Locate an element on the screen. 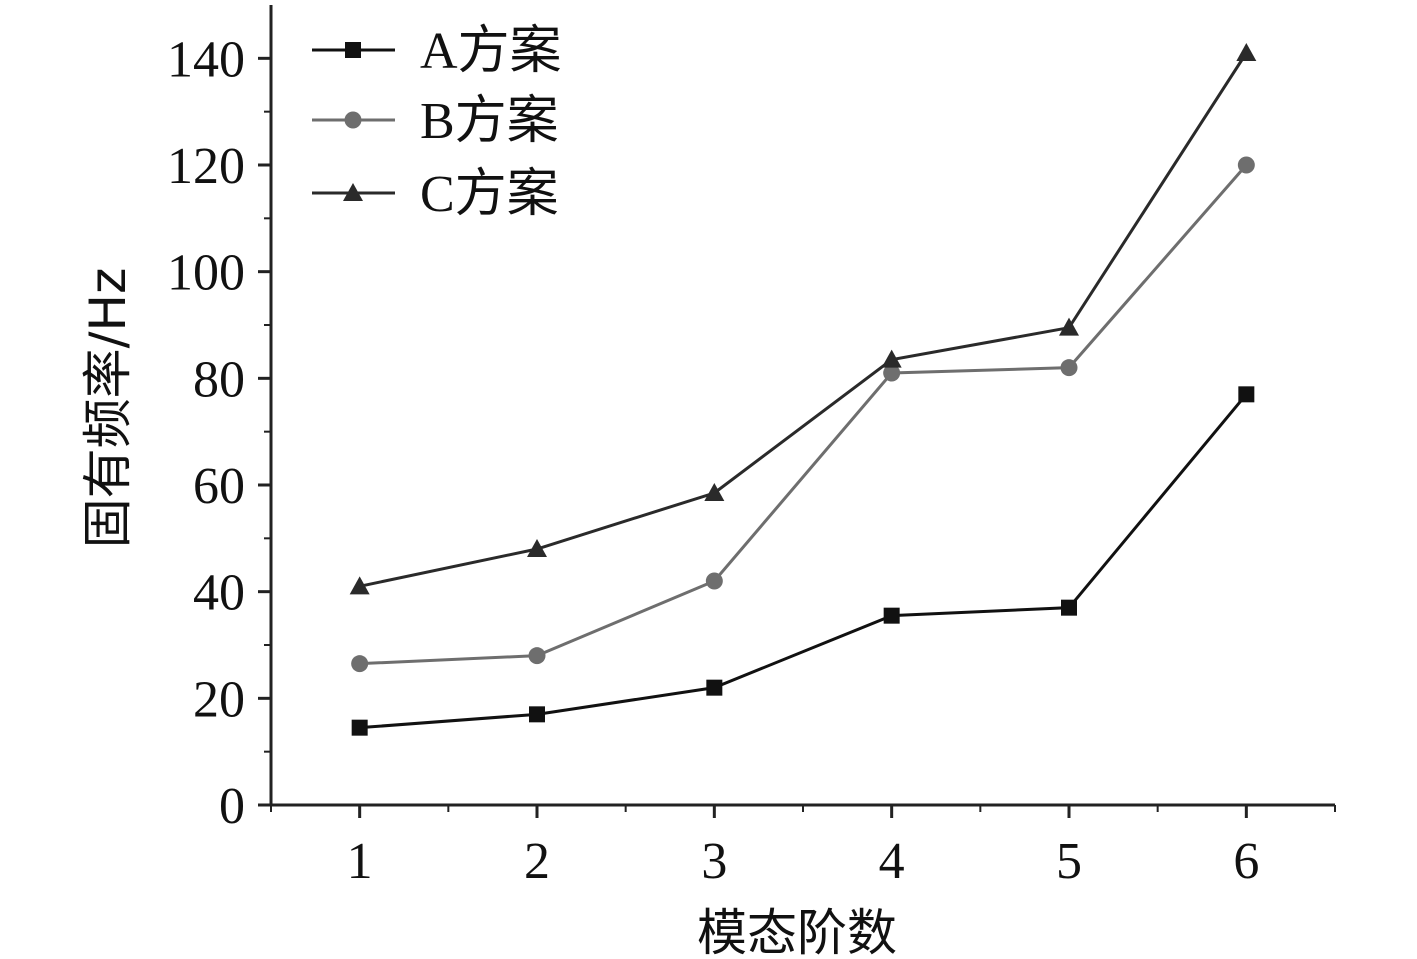 This screenshot has height=959, width=1417. legend-item-2: B方案 is located at coordinates (435, 121).